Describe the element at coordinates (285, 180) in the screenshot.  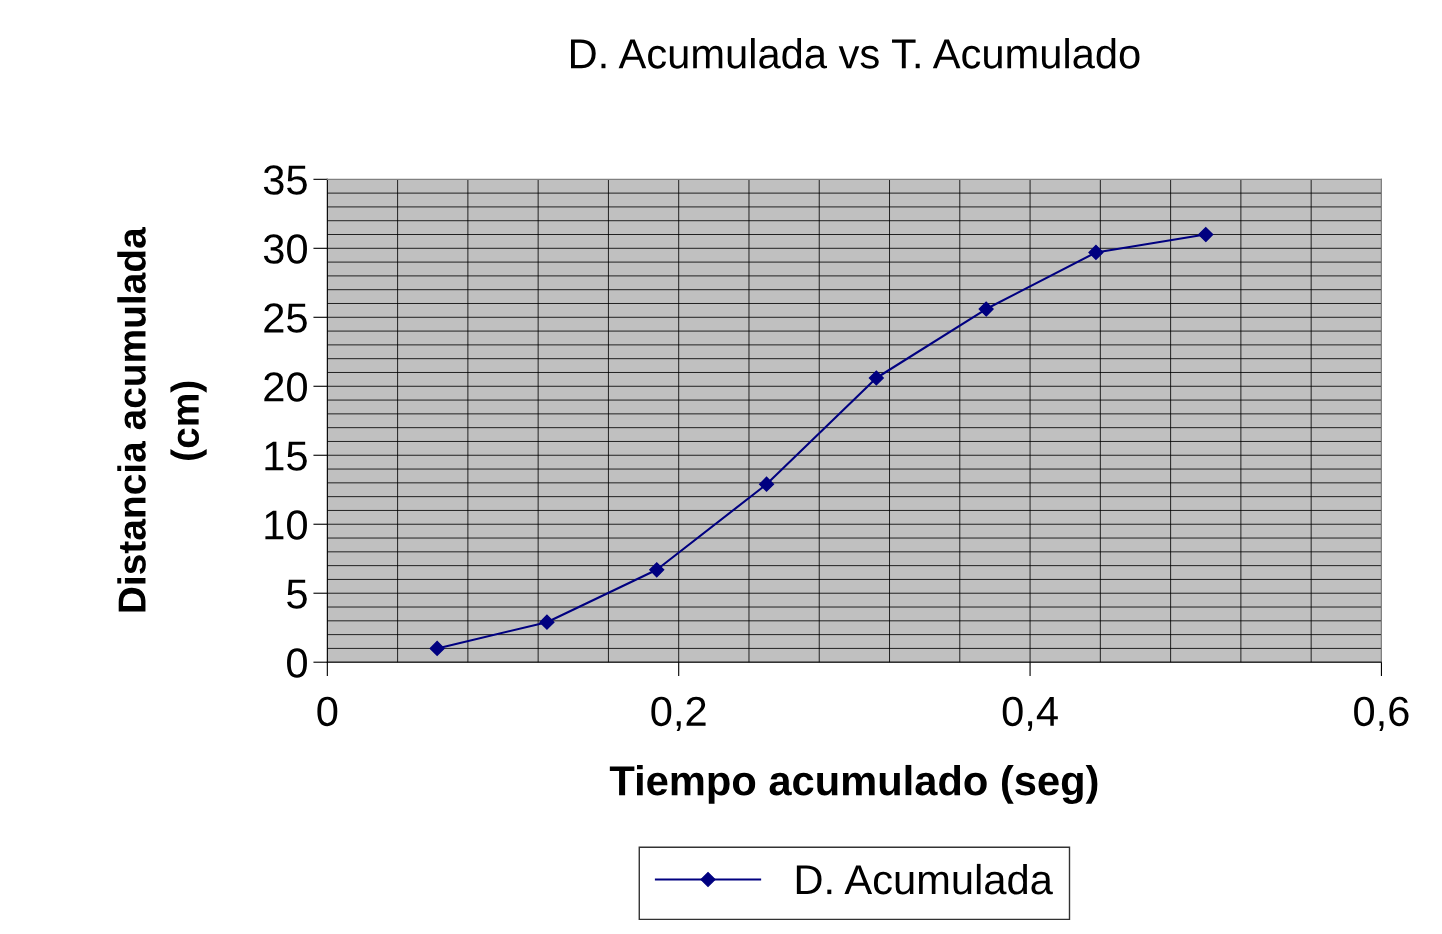
I see `y-tick-label: 35` at that location.